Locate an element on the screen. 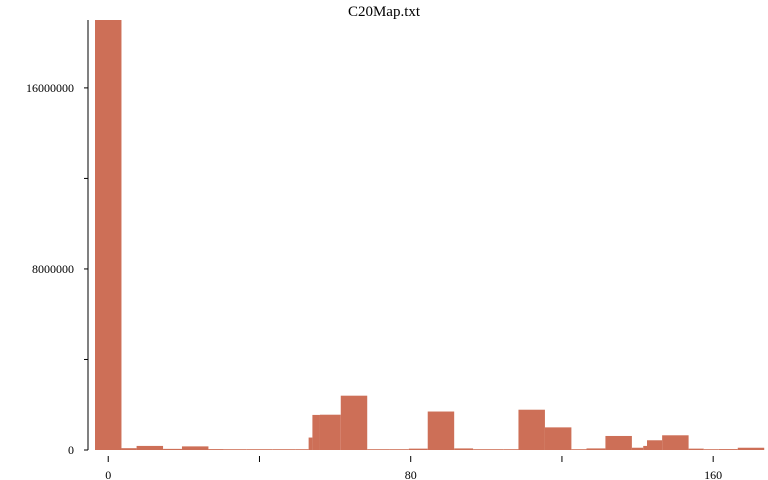 Image resolution: width=768 pixels, height=480 pixels. y-tick-label-4: 16000000 is located at coordinates (50, 88).